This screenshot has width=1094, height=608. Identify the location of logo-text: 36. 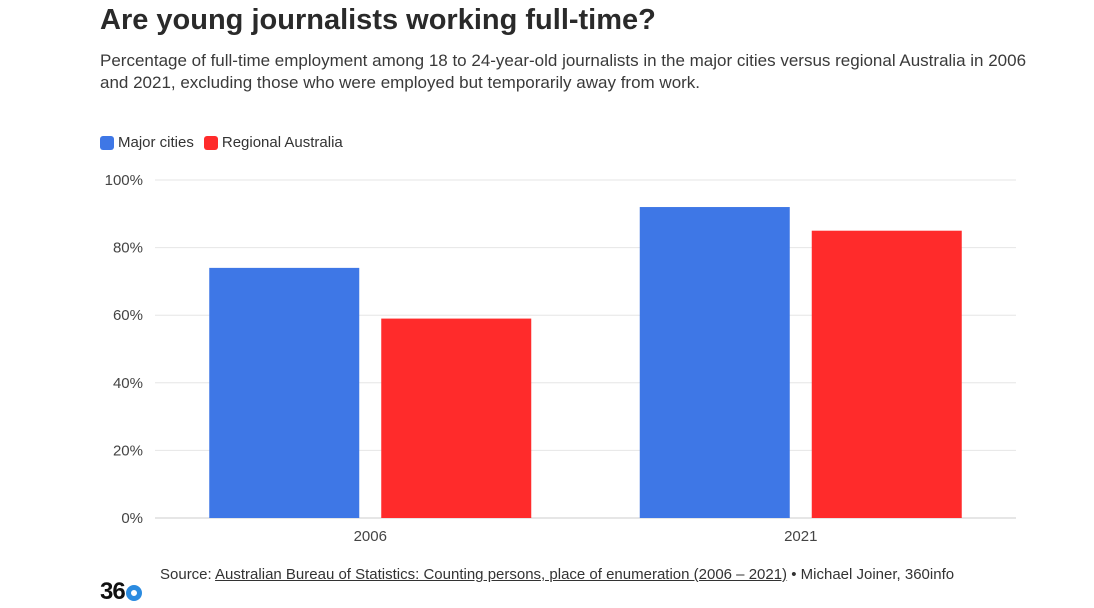
(113, 591).